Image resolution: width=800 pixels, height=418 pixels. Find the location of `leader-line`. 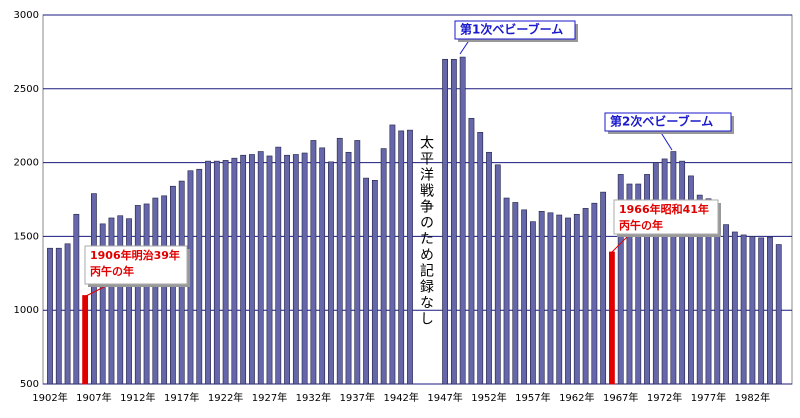

leader-line is located at coordinates (666, 140).